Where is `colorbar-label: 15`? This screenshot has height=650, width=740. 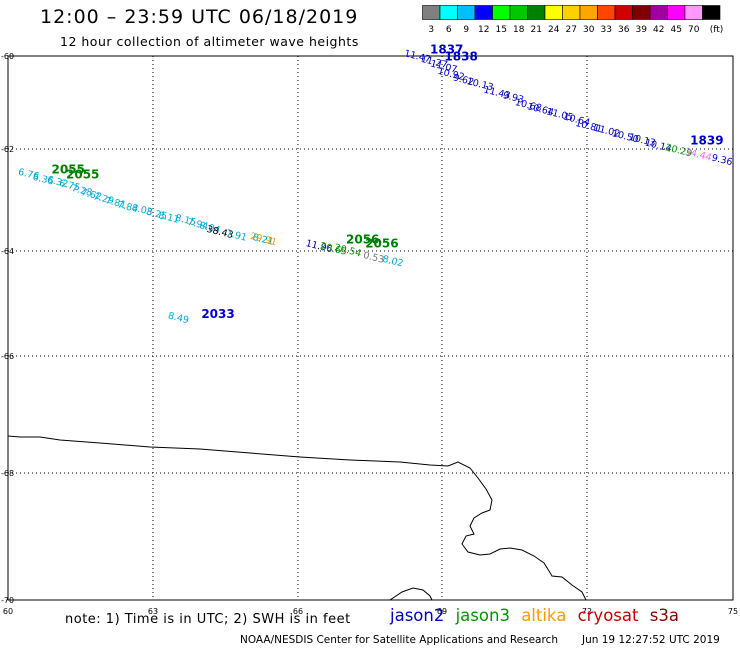 colorbar-label: 15 is located at coordinates (501, 30).